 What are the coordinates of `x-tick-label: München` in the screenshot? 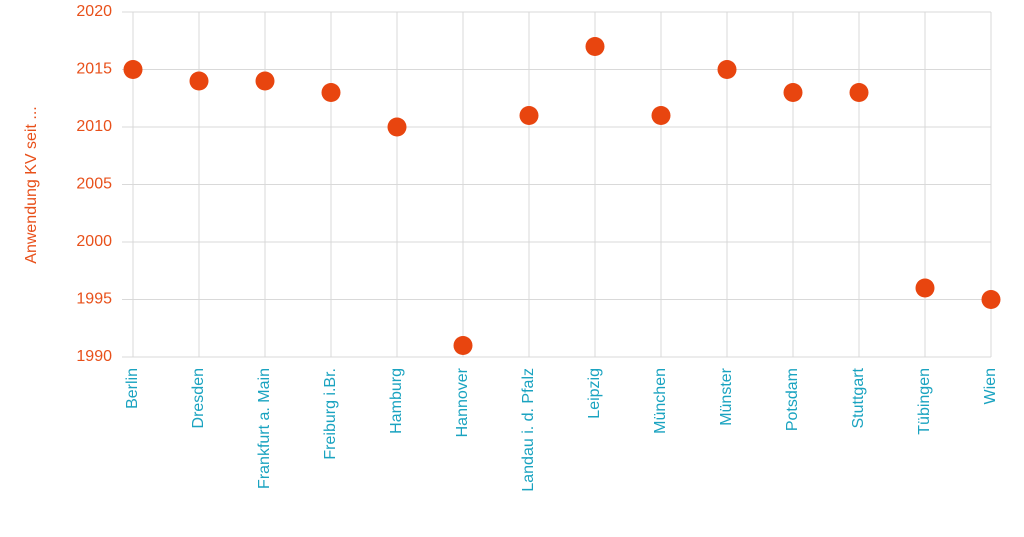 It's located at (660, 401).